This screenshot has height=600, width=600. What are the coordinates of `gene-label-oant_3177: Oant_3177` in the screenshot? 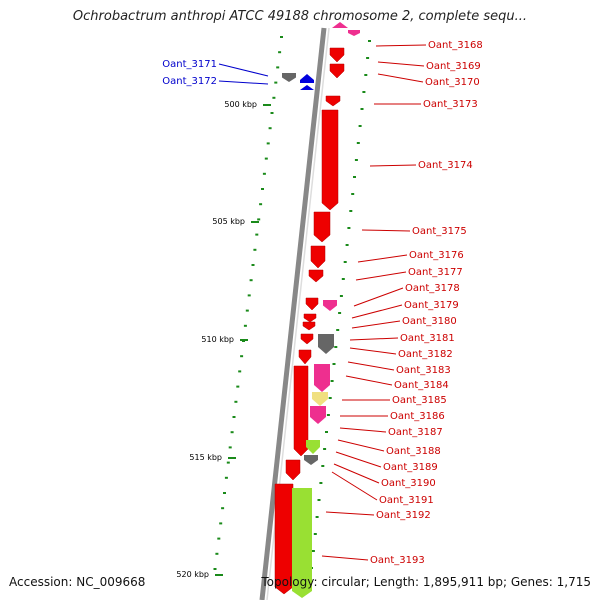 It's located at (435, 272).